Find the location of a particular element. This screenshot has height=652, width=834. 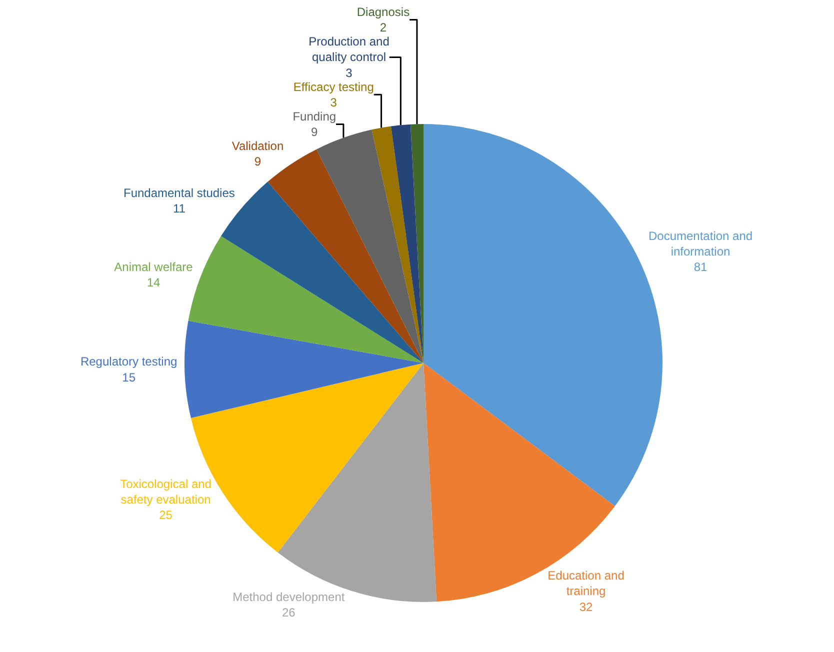

slice-label: Validation is located at coordinates (258, 145).